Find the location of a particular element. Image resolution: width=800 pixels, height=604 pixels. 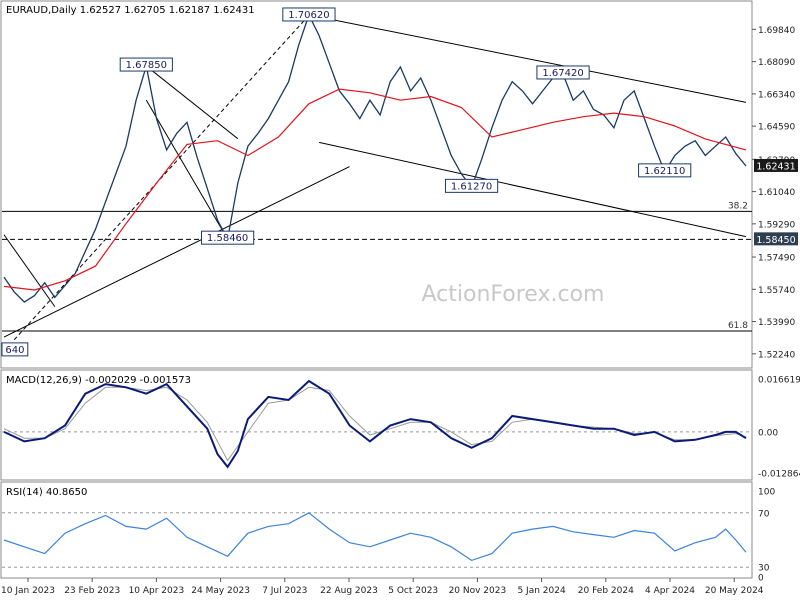

rsi-tick-label: 70 is located at coordinates (764, 514).